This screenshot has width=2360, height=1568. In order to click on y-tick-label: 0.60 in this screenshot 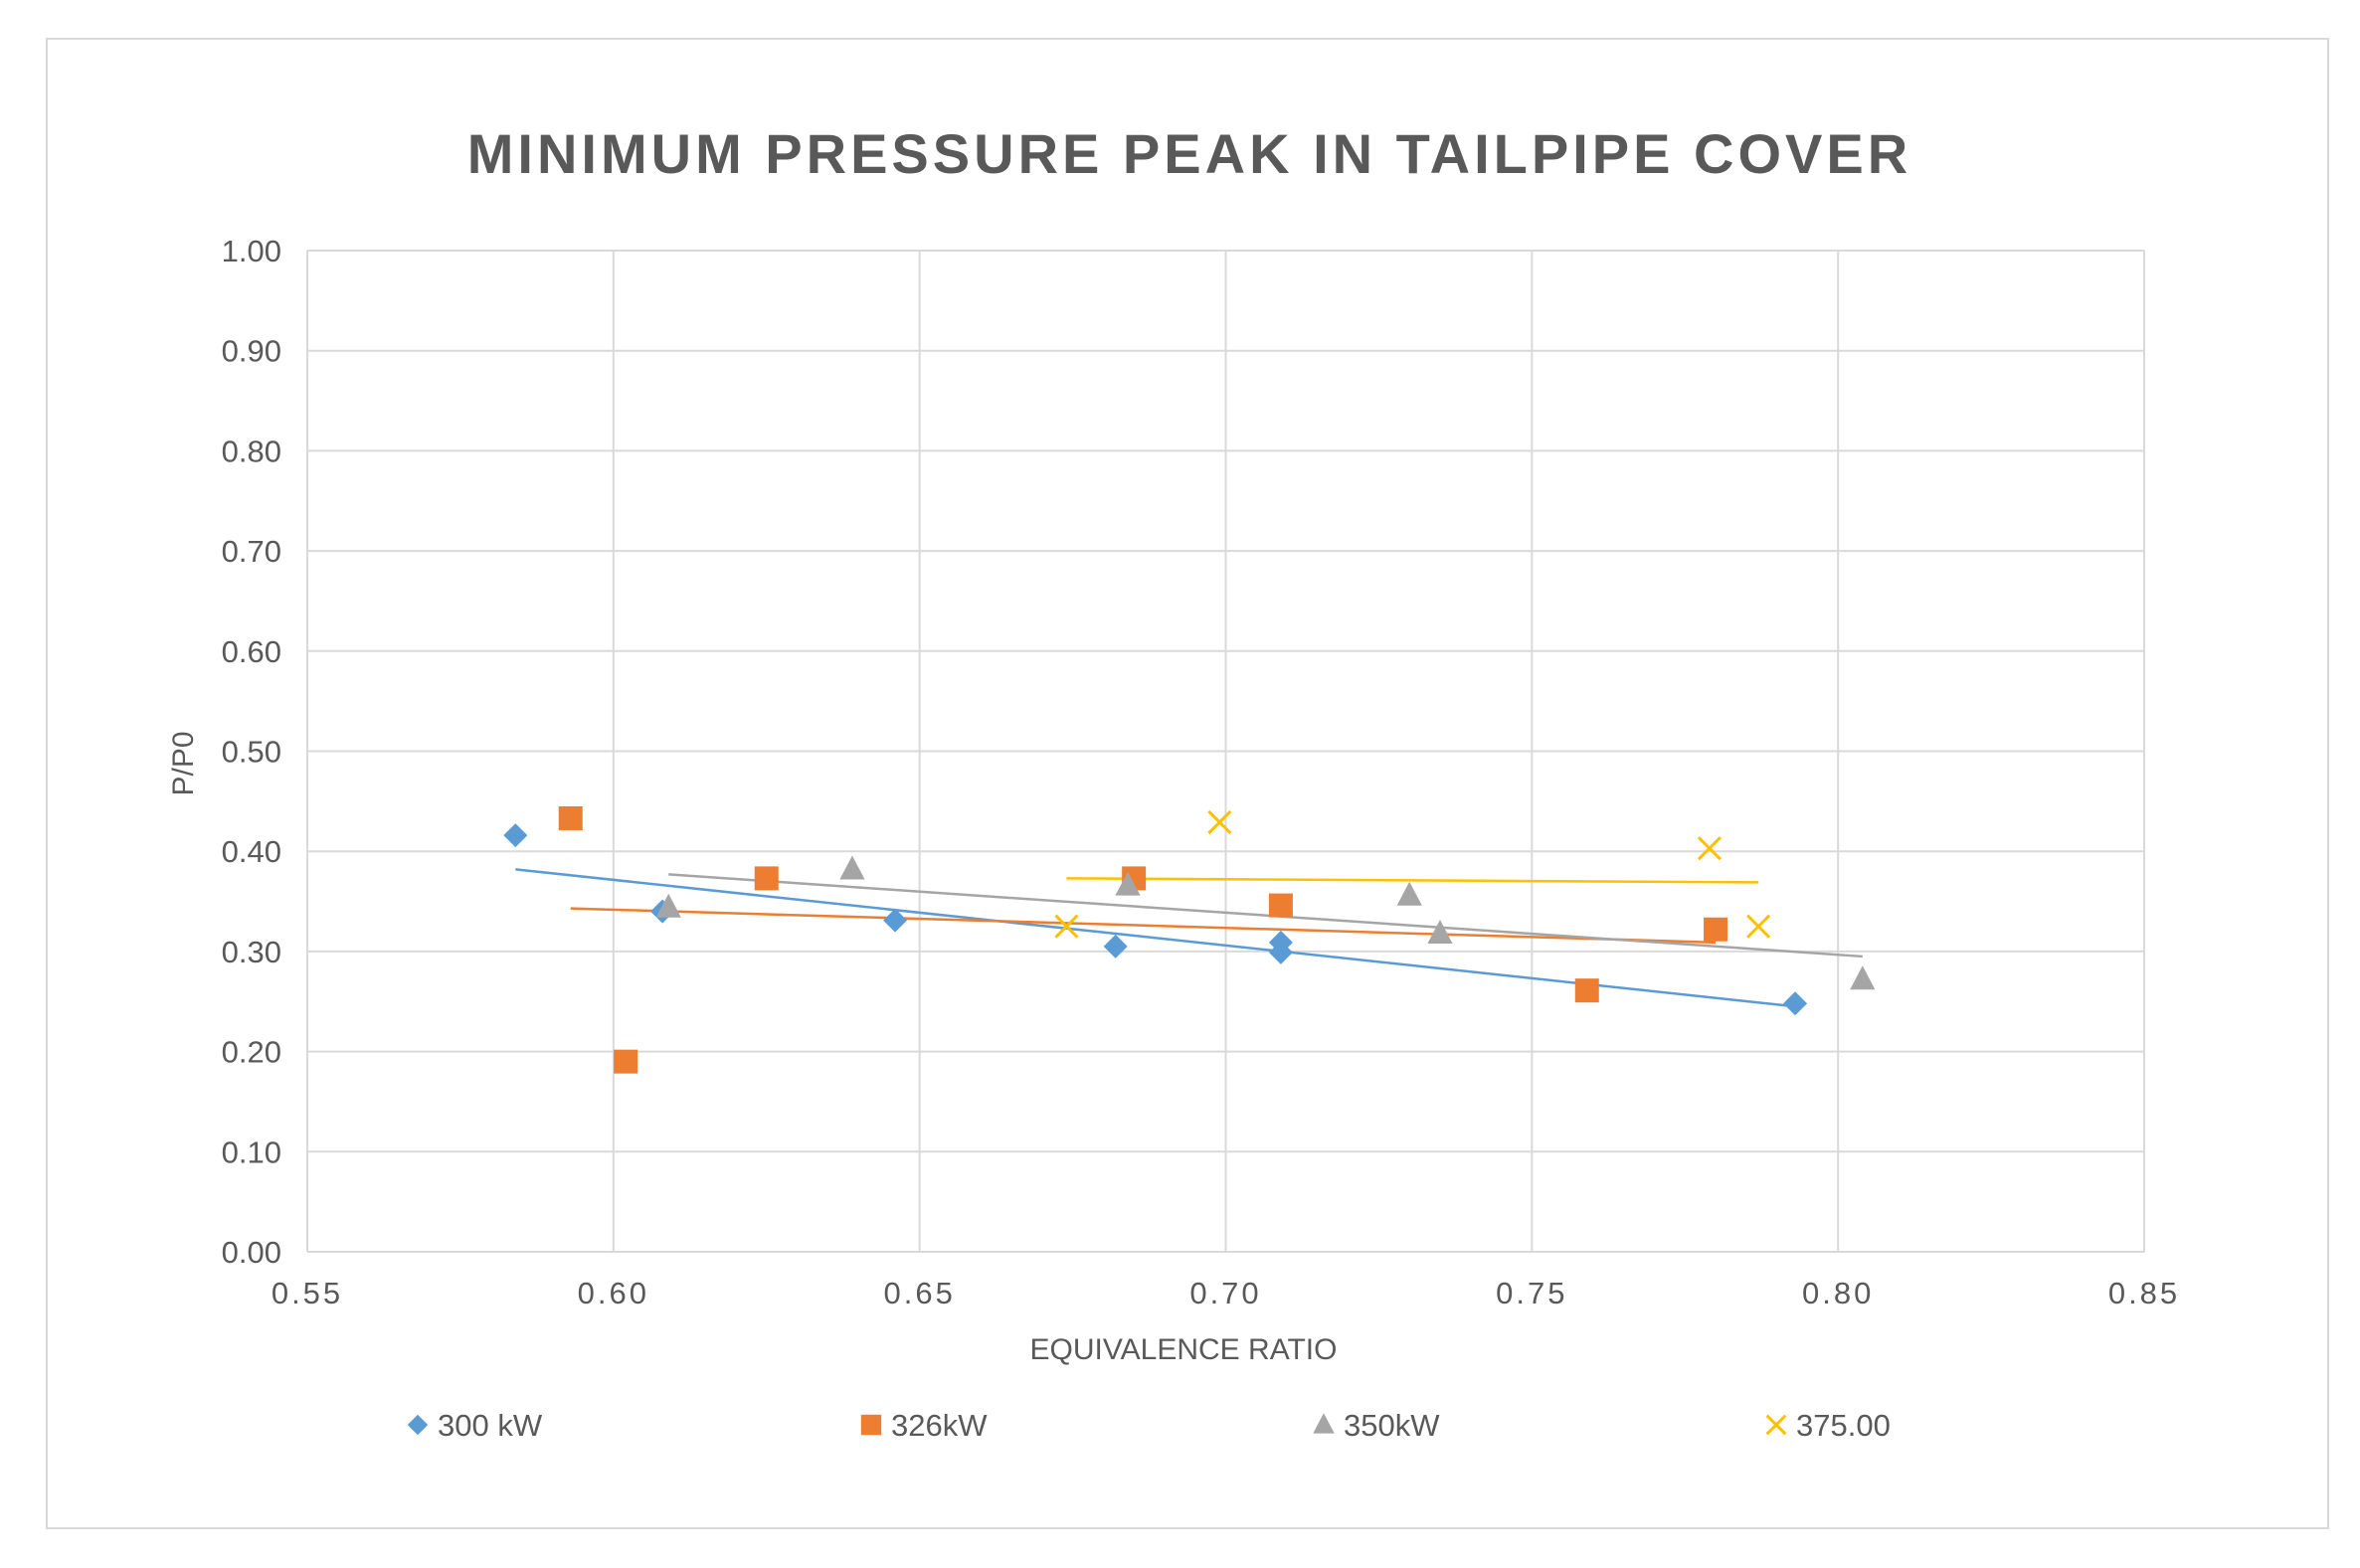, I will do `click(251, 652)`.